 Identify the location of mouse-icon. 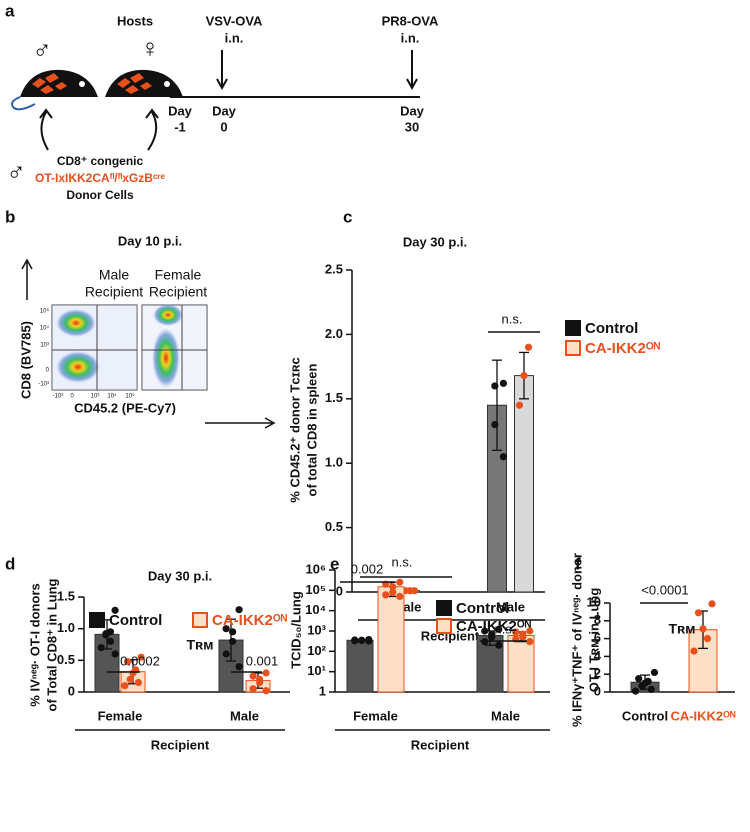
(54, 90).